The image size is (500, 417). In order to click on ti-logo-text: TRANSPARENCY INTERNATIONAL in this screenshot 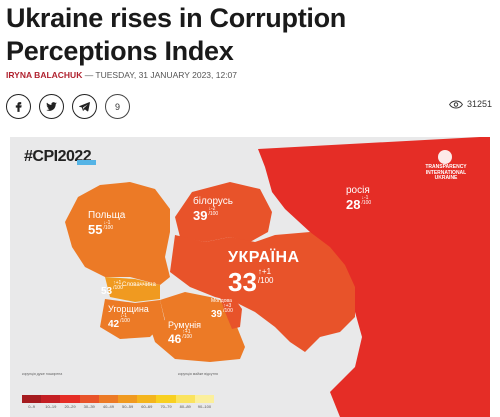, I will do `click(446, 170)`.